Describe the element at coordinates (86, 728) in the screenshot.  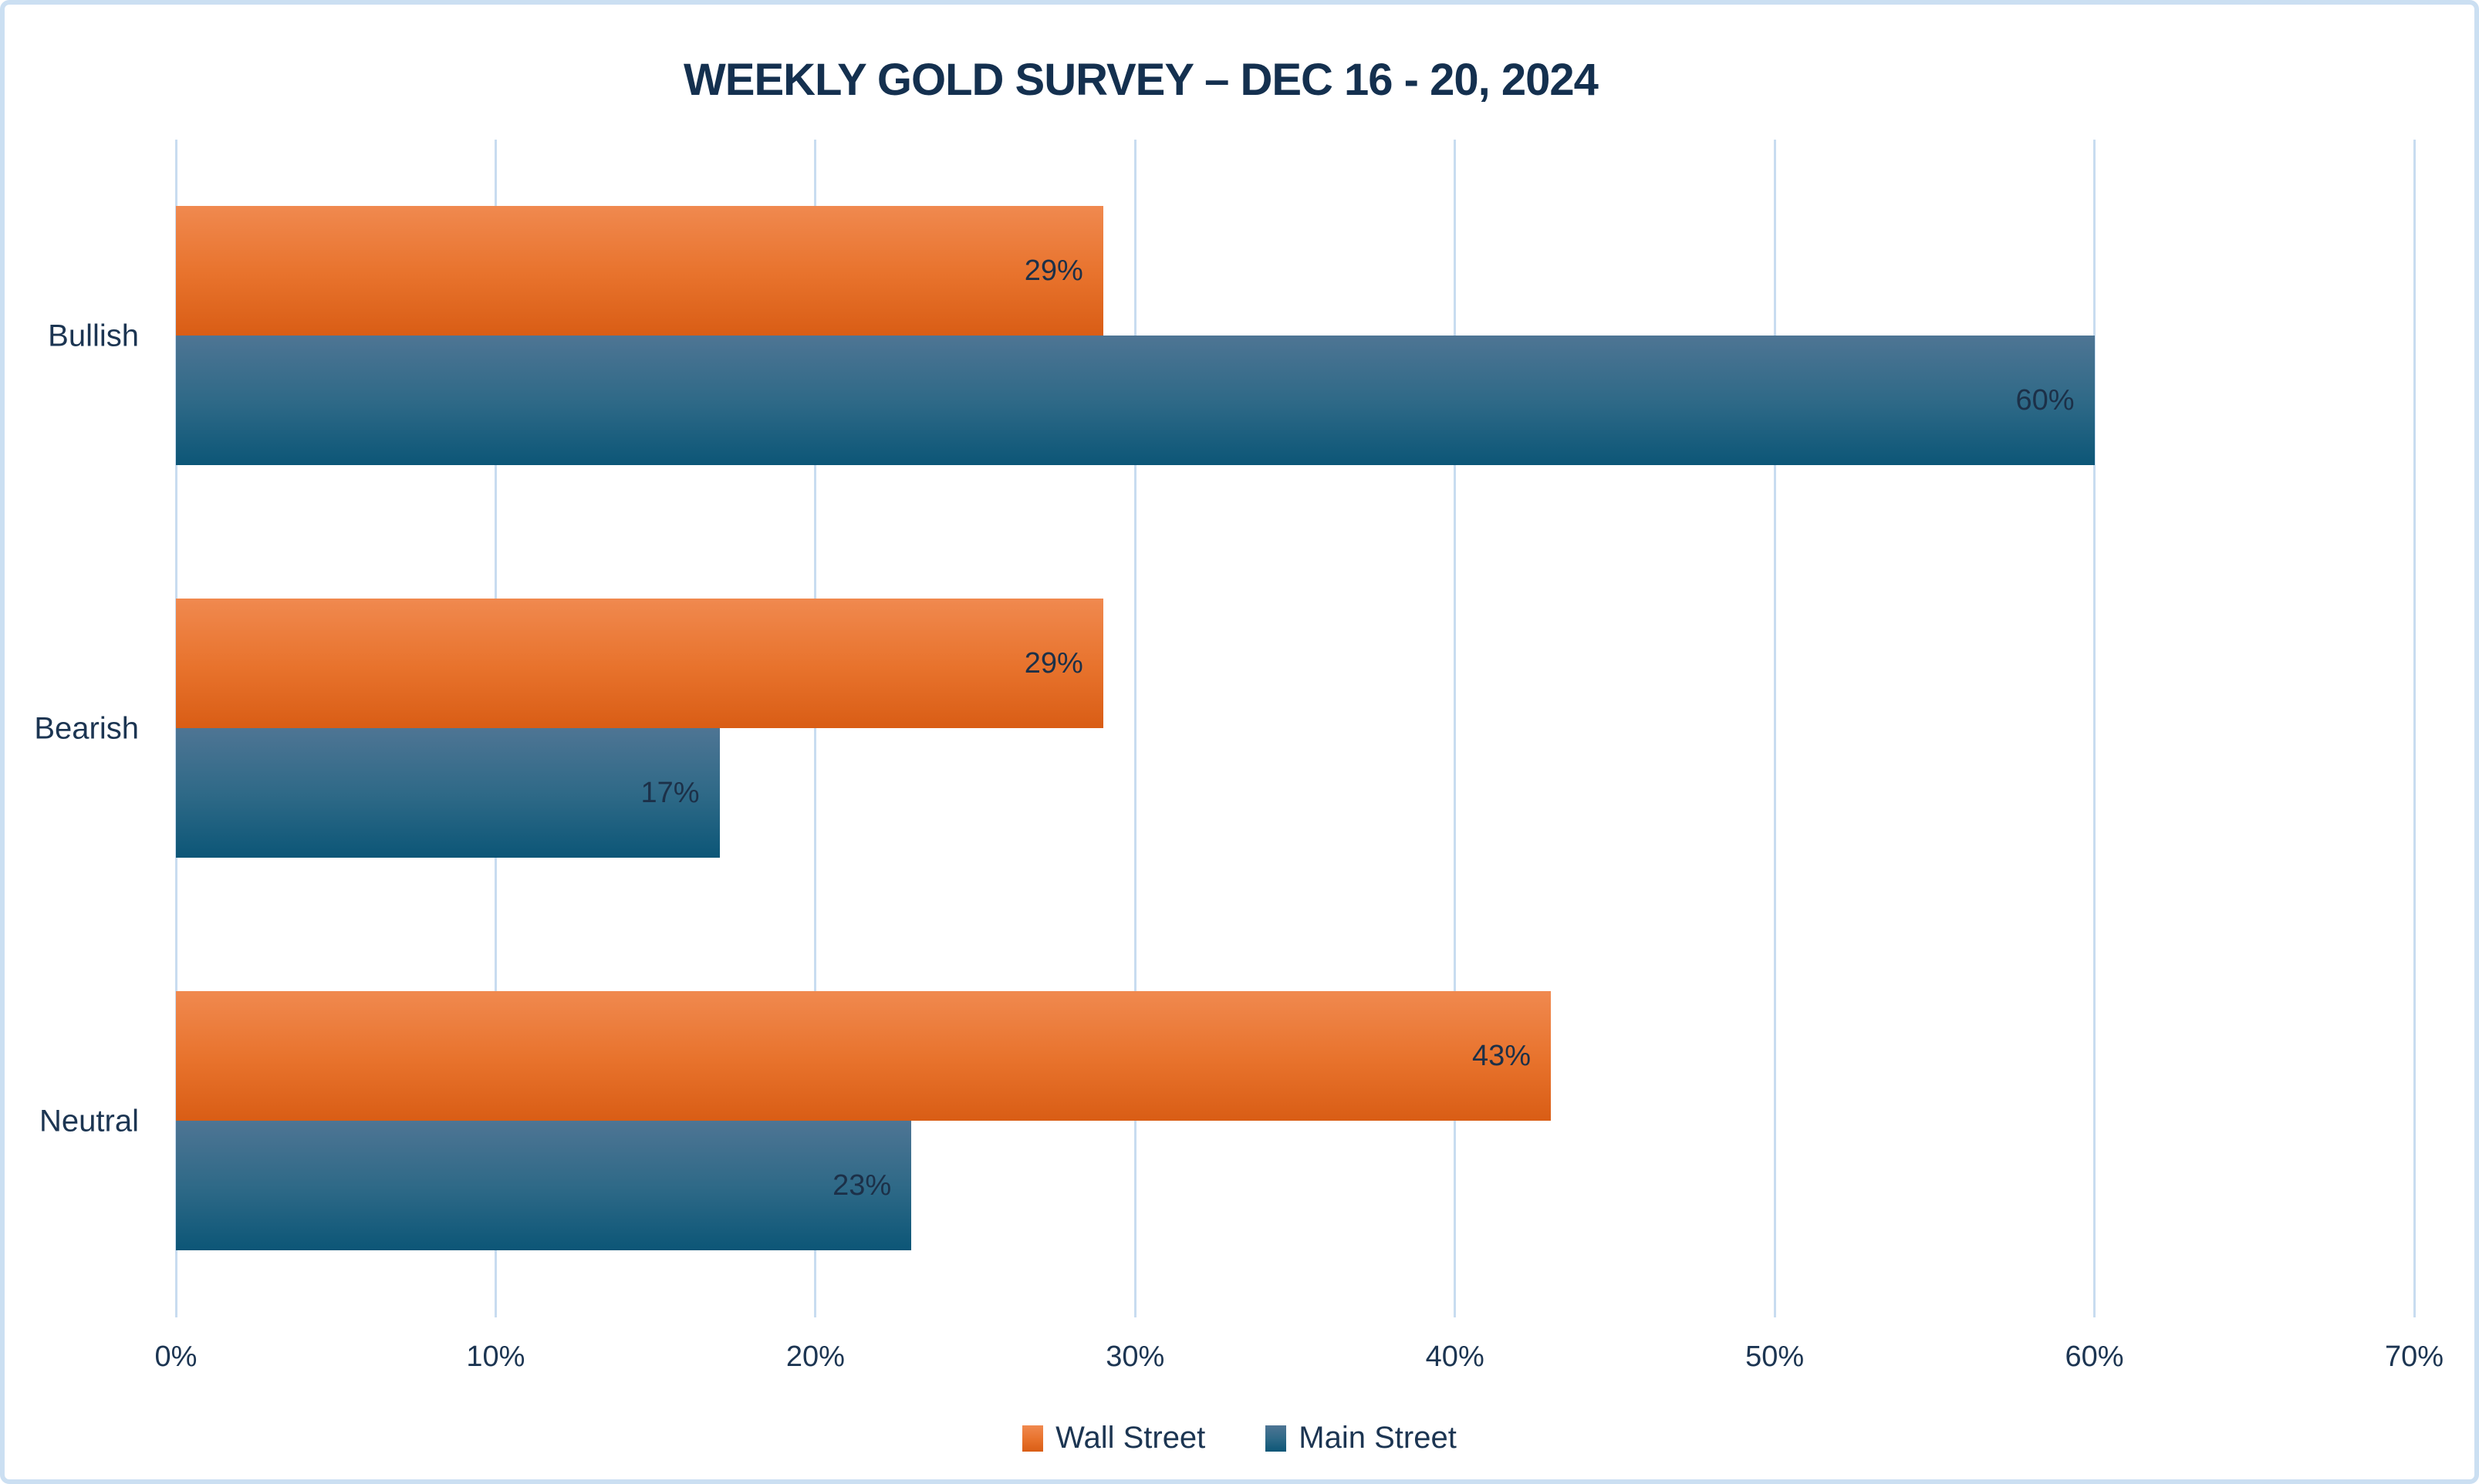
I see `category-label-bearish: Bearish` at that location.